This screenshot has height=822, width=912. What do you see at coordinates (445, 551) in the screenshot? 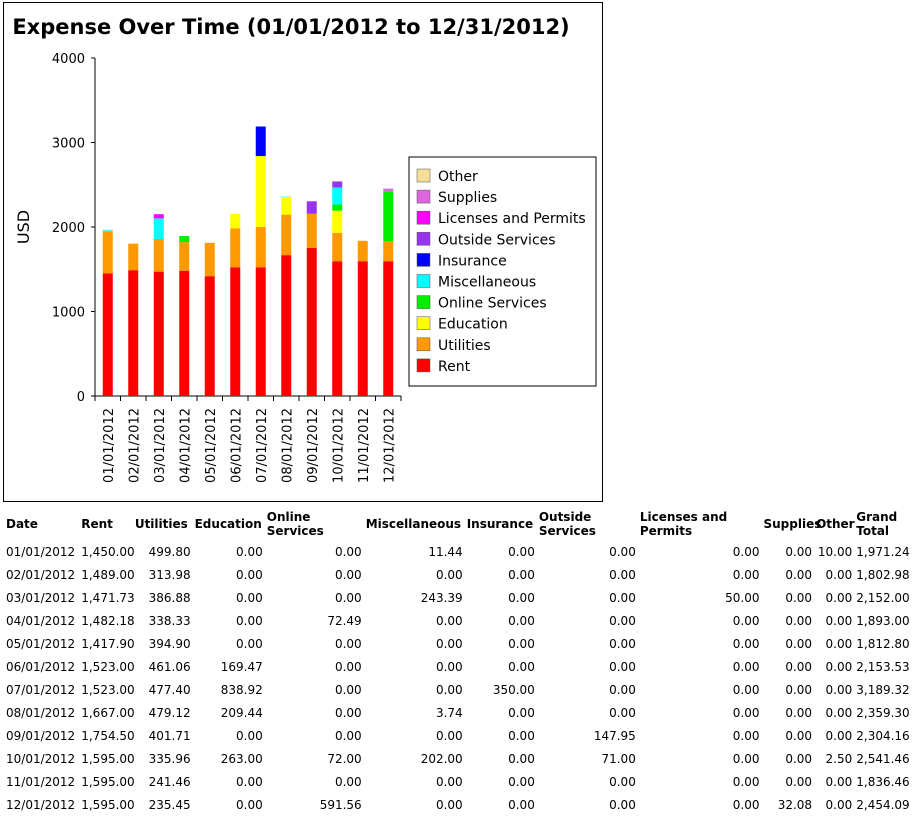
I see `value-cell: 11.44` at bounding box center [445, 551].